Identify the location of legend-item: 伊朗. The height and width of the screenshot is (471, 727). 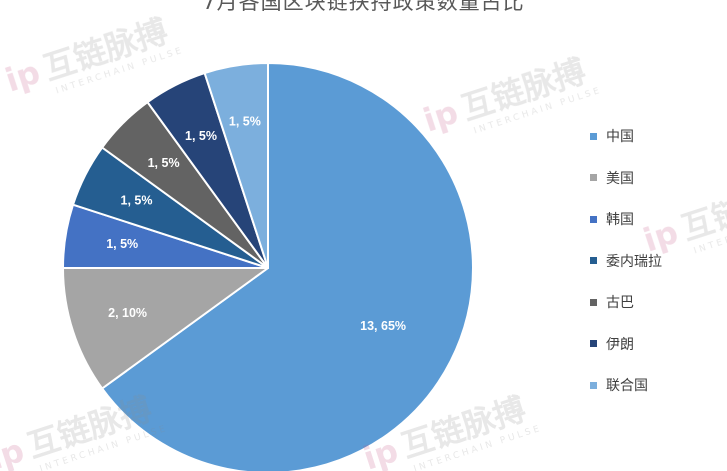
(655, 344).